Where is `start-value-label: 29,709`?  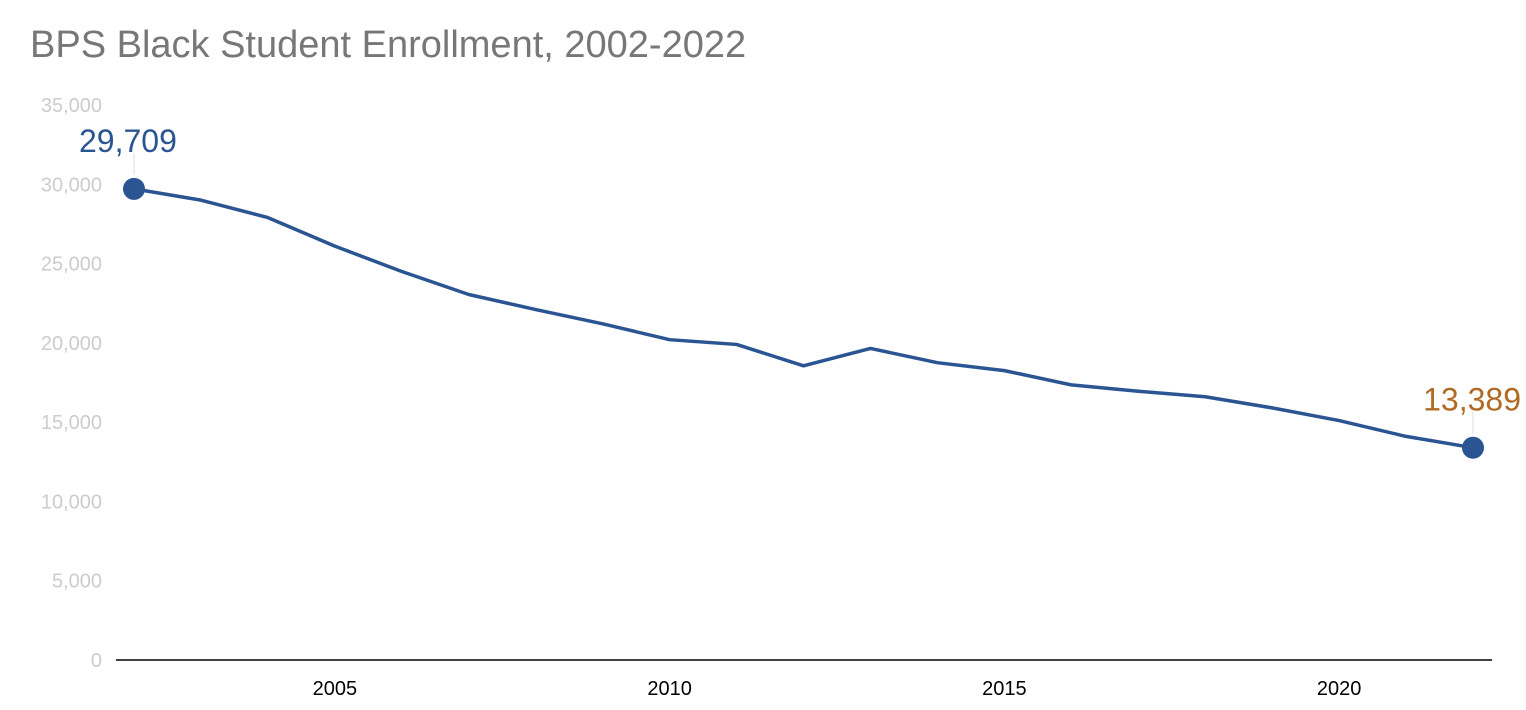
start-value-label: 29,709 is located at coordinates (128, 141).